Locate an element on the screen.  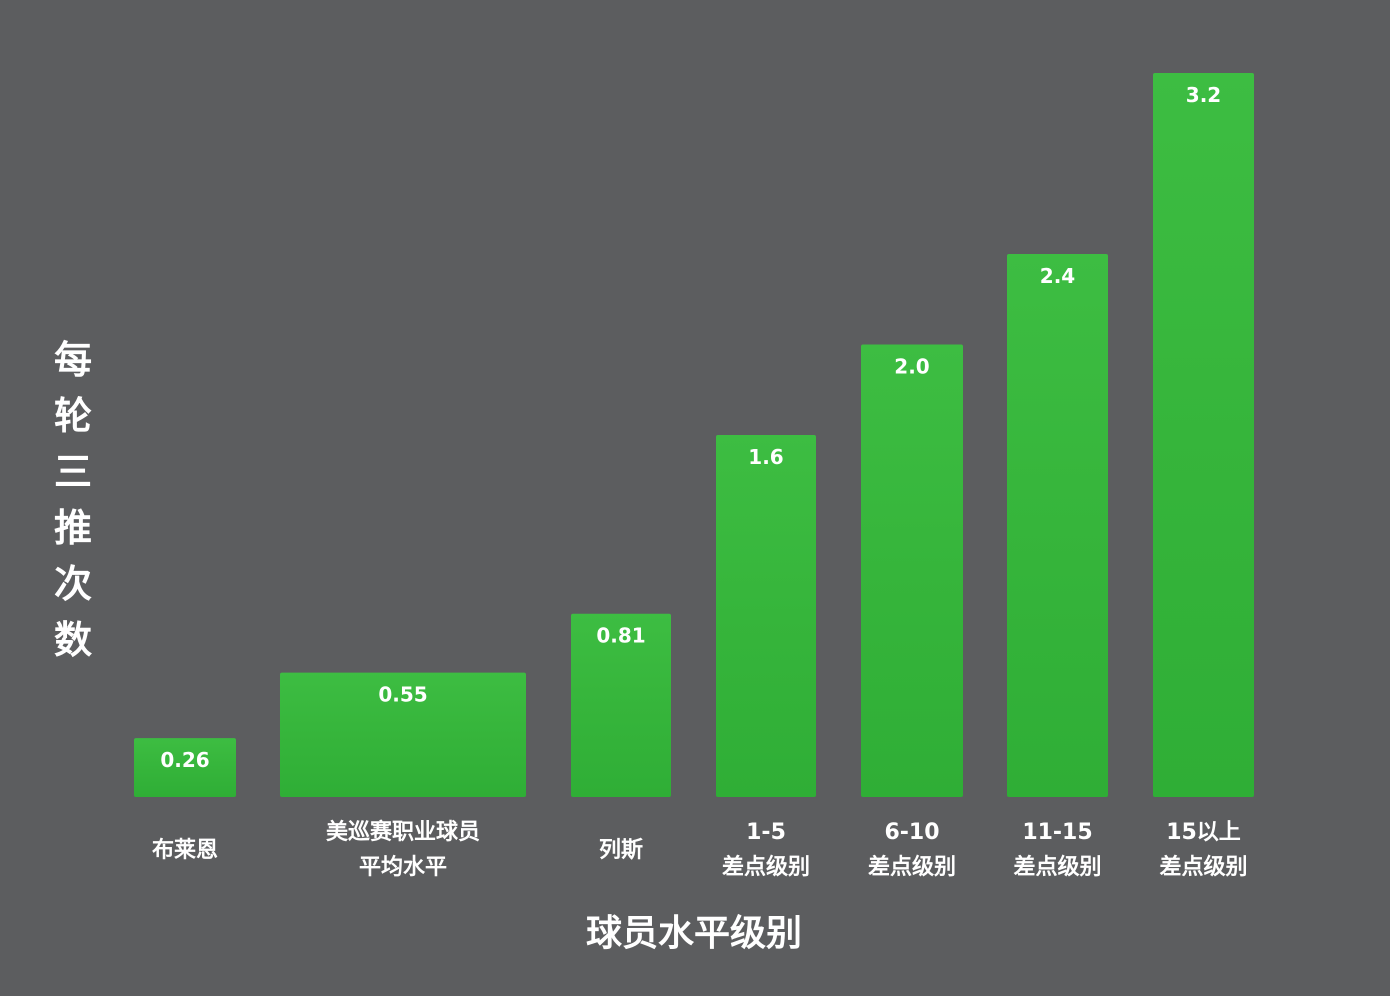
value-label-5: 2.0 is located at coordinates (911, 367).